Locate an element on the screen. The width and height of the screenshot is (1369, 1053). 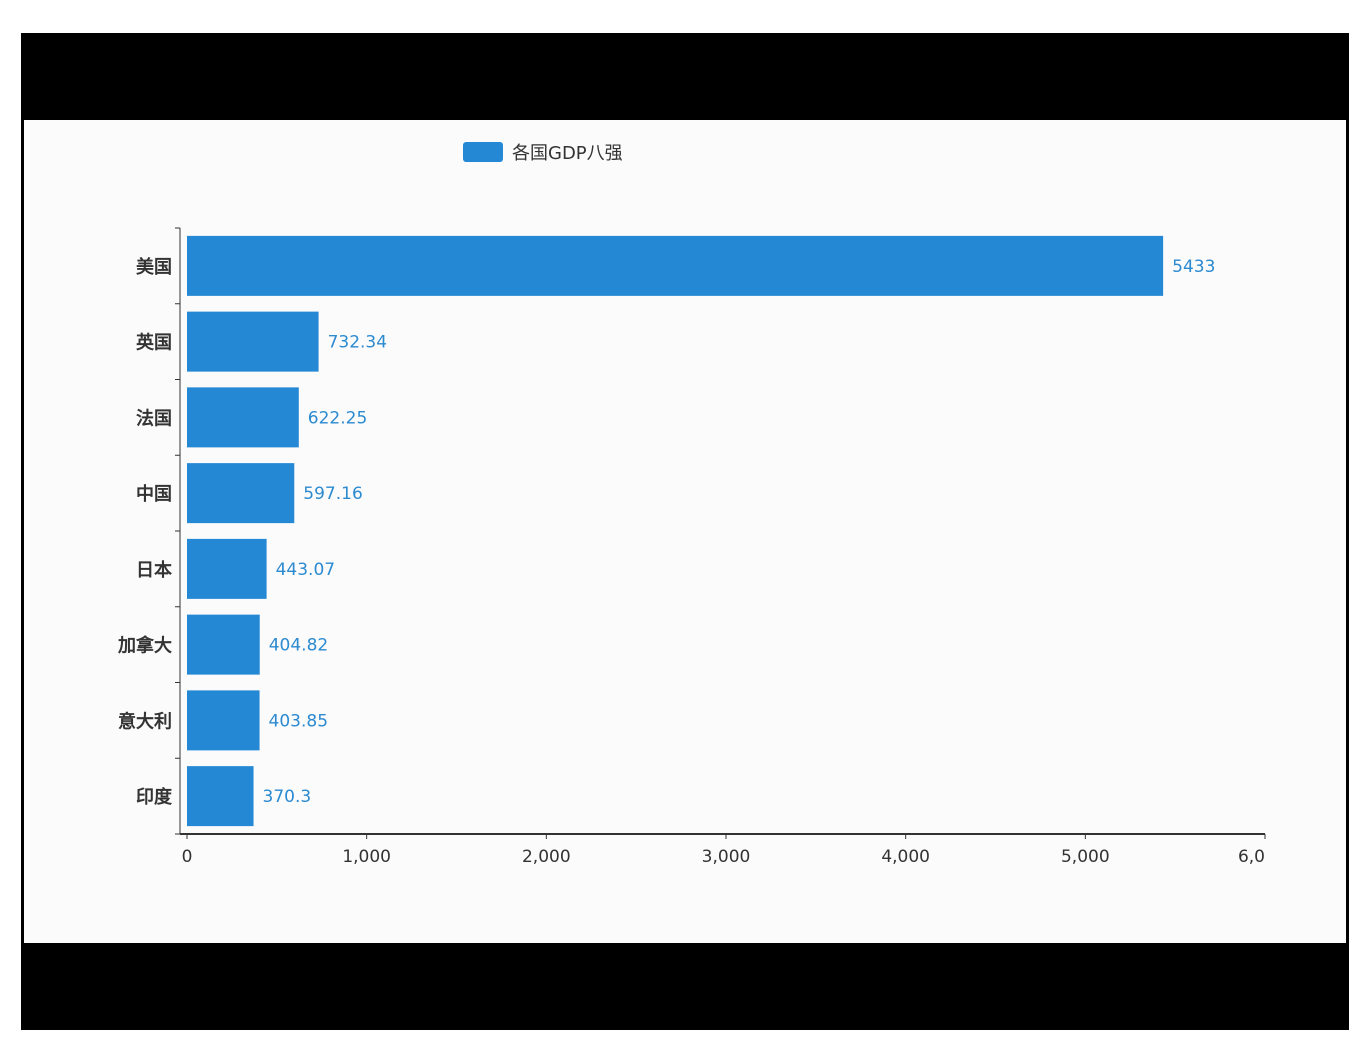
x-tick-label: 4,000 is located at coordinates (905, 857).